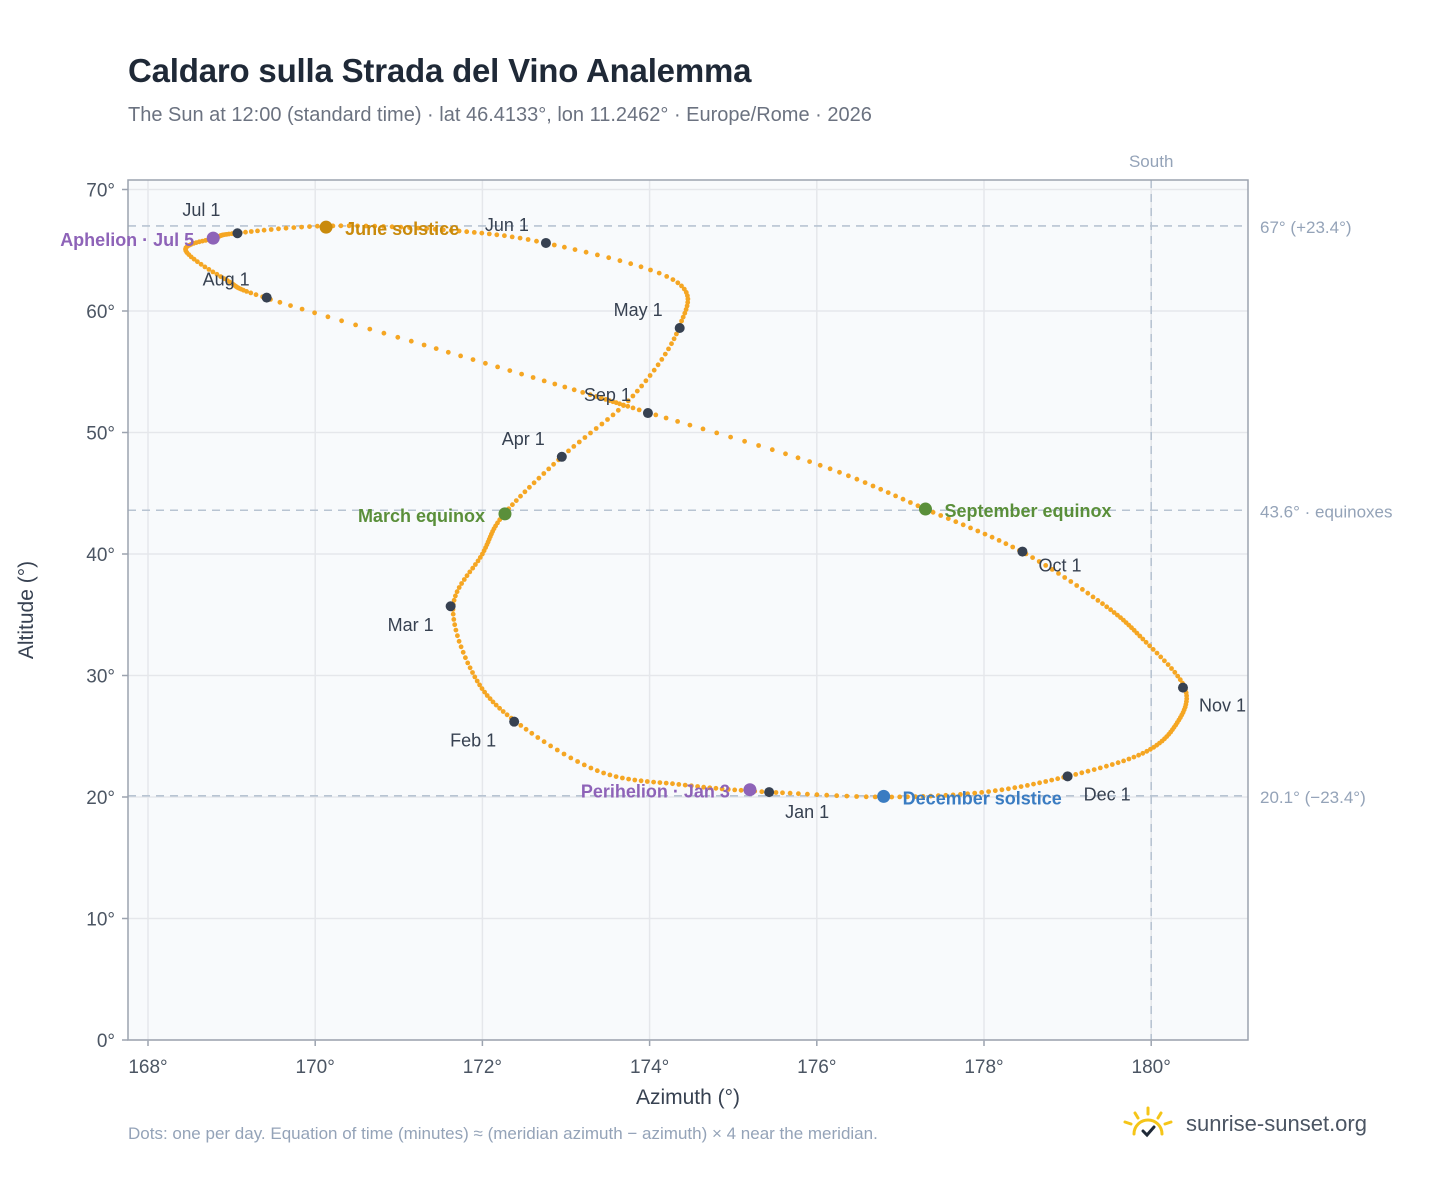 The image size is (1448, 1188). Describe the element at coordinates (1306, 227) in the screenshot. I see `reference-line-label: 67° (+23.4°)` at that location.